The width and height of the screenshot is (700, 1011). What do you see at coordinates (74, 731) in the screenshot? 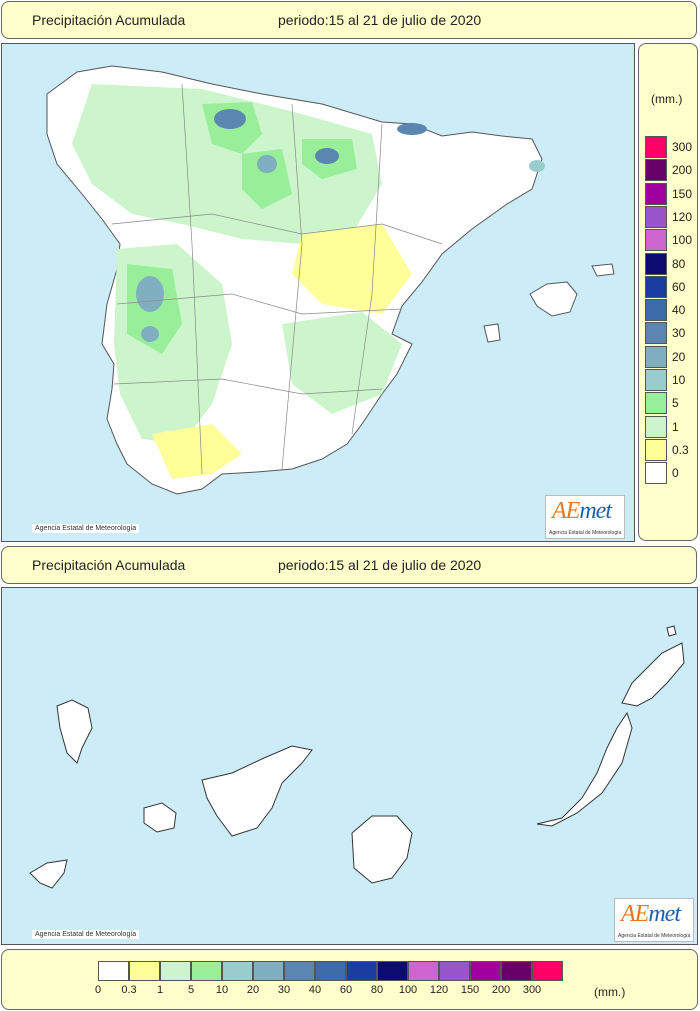
I see `la-palma-island` at bounding box center [74, 731].